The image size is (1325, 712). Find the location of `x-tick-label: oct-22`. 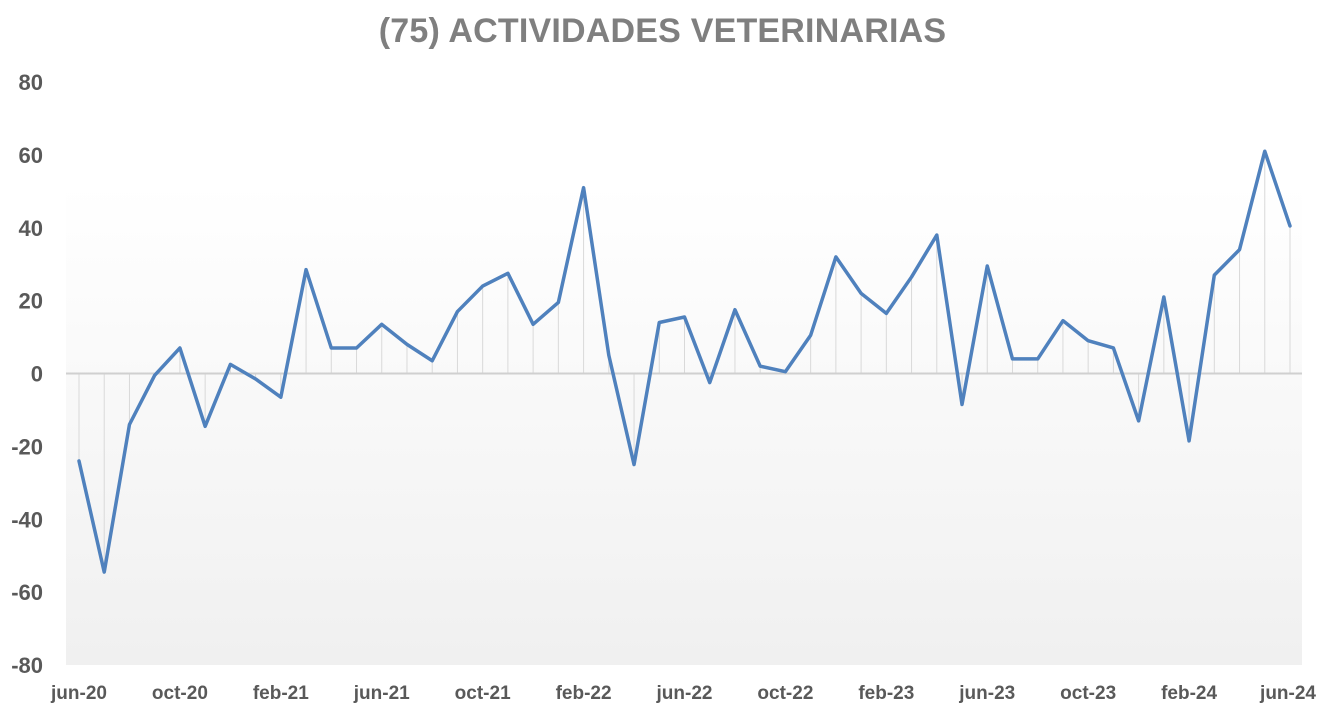

x-tick-label: oct-22 is located at coordinates (785, 693).